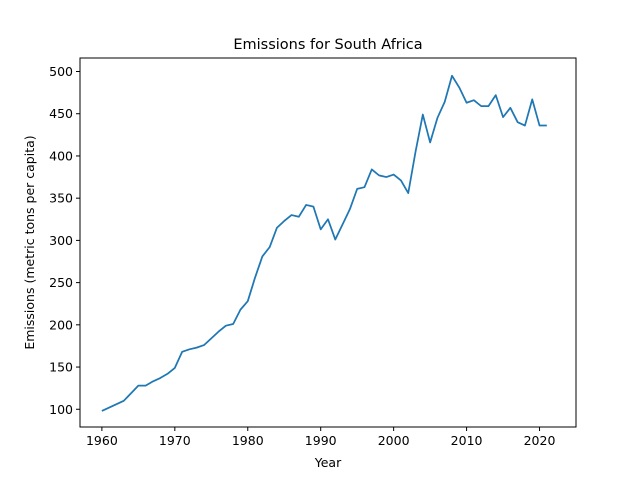  Describe the element at coordinates (175, 440) in the screenshot. I see `x-tick-label: 1970` at that location.